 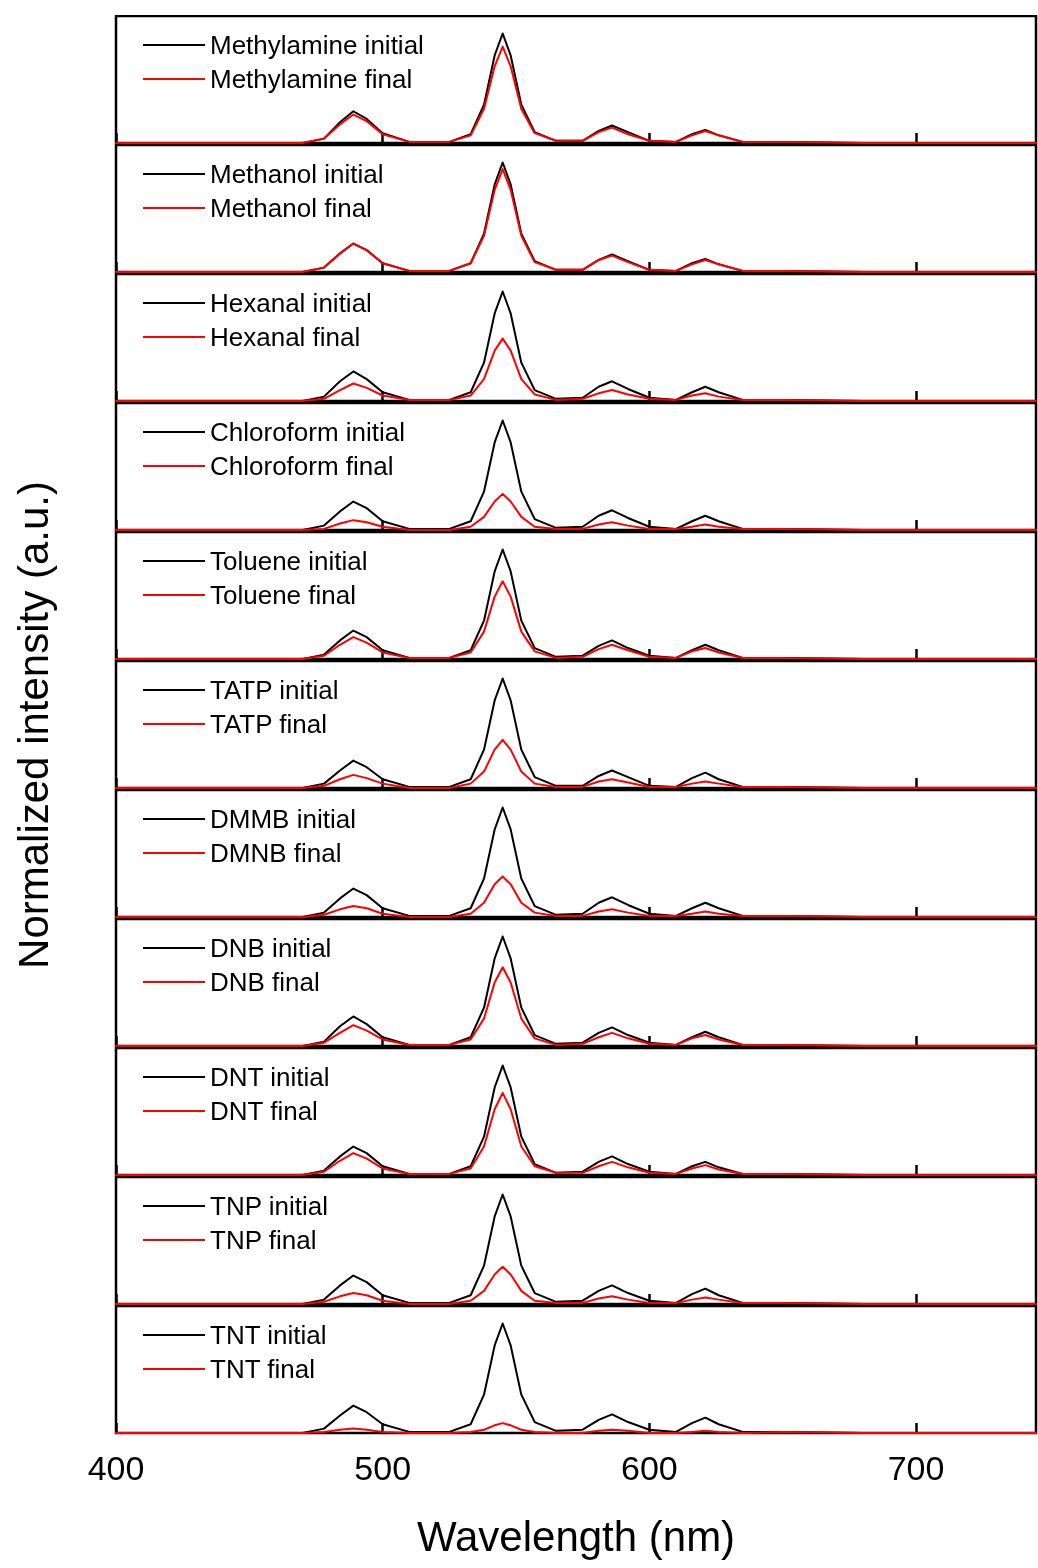 What do you see at coordinates (289, 561) in the screenshot?
I see `legend-label: Toluene initial` at bounding box center [289, 561].